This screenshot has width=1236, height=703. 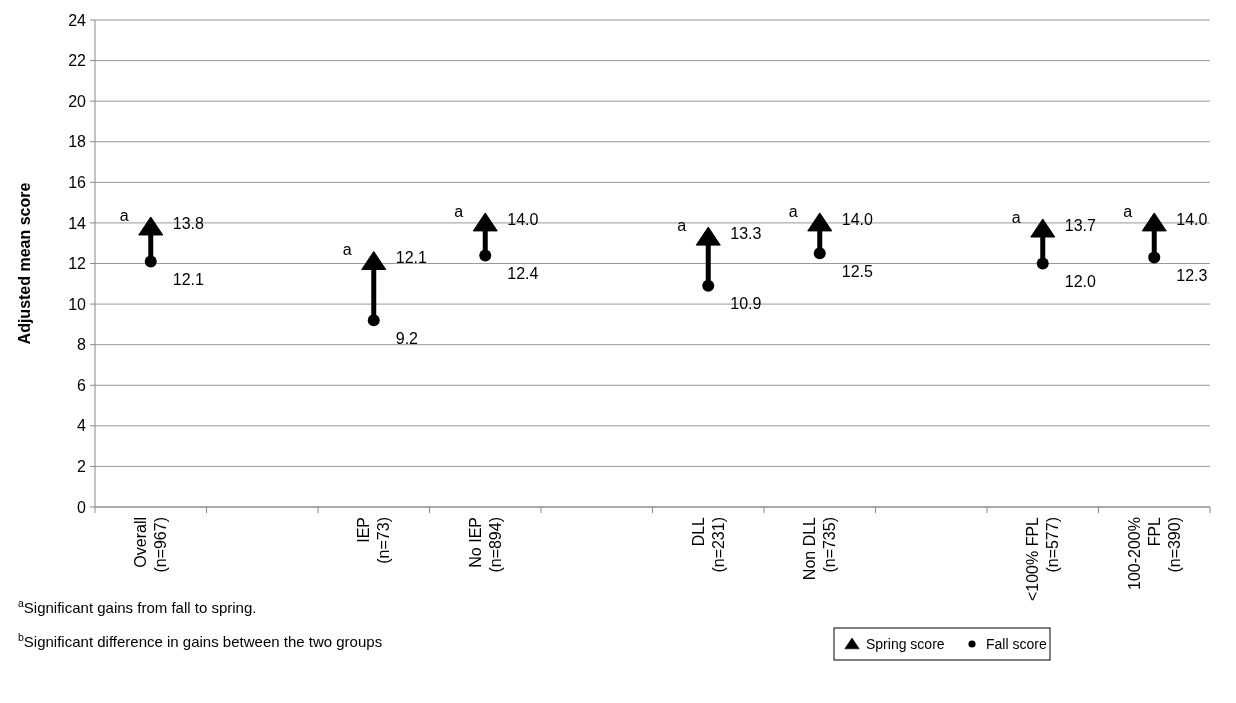 I want to click on y-tick-label: 24, so click(x=77, y=20).